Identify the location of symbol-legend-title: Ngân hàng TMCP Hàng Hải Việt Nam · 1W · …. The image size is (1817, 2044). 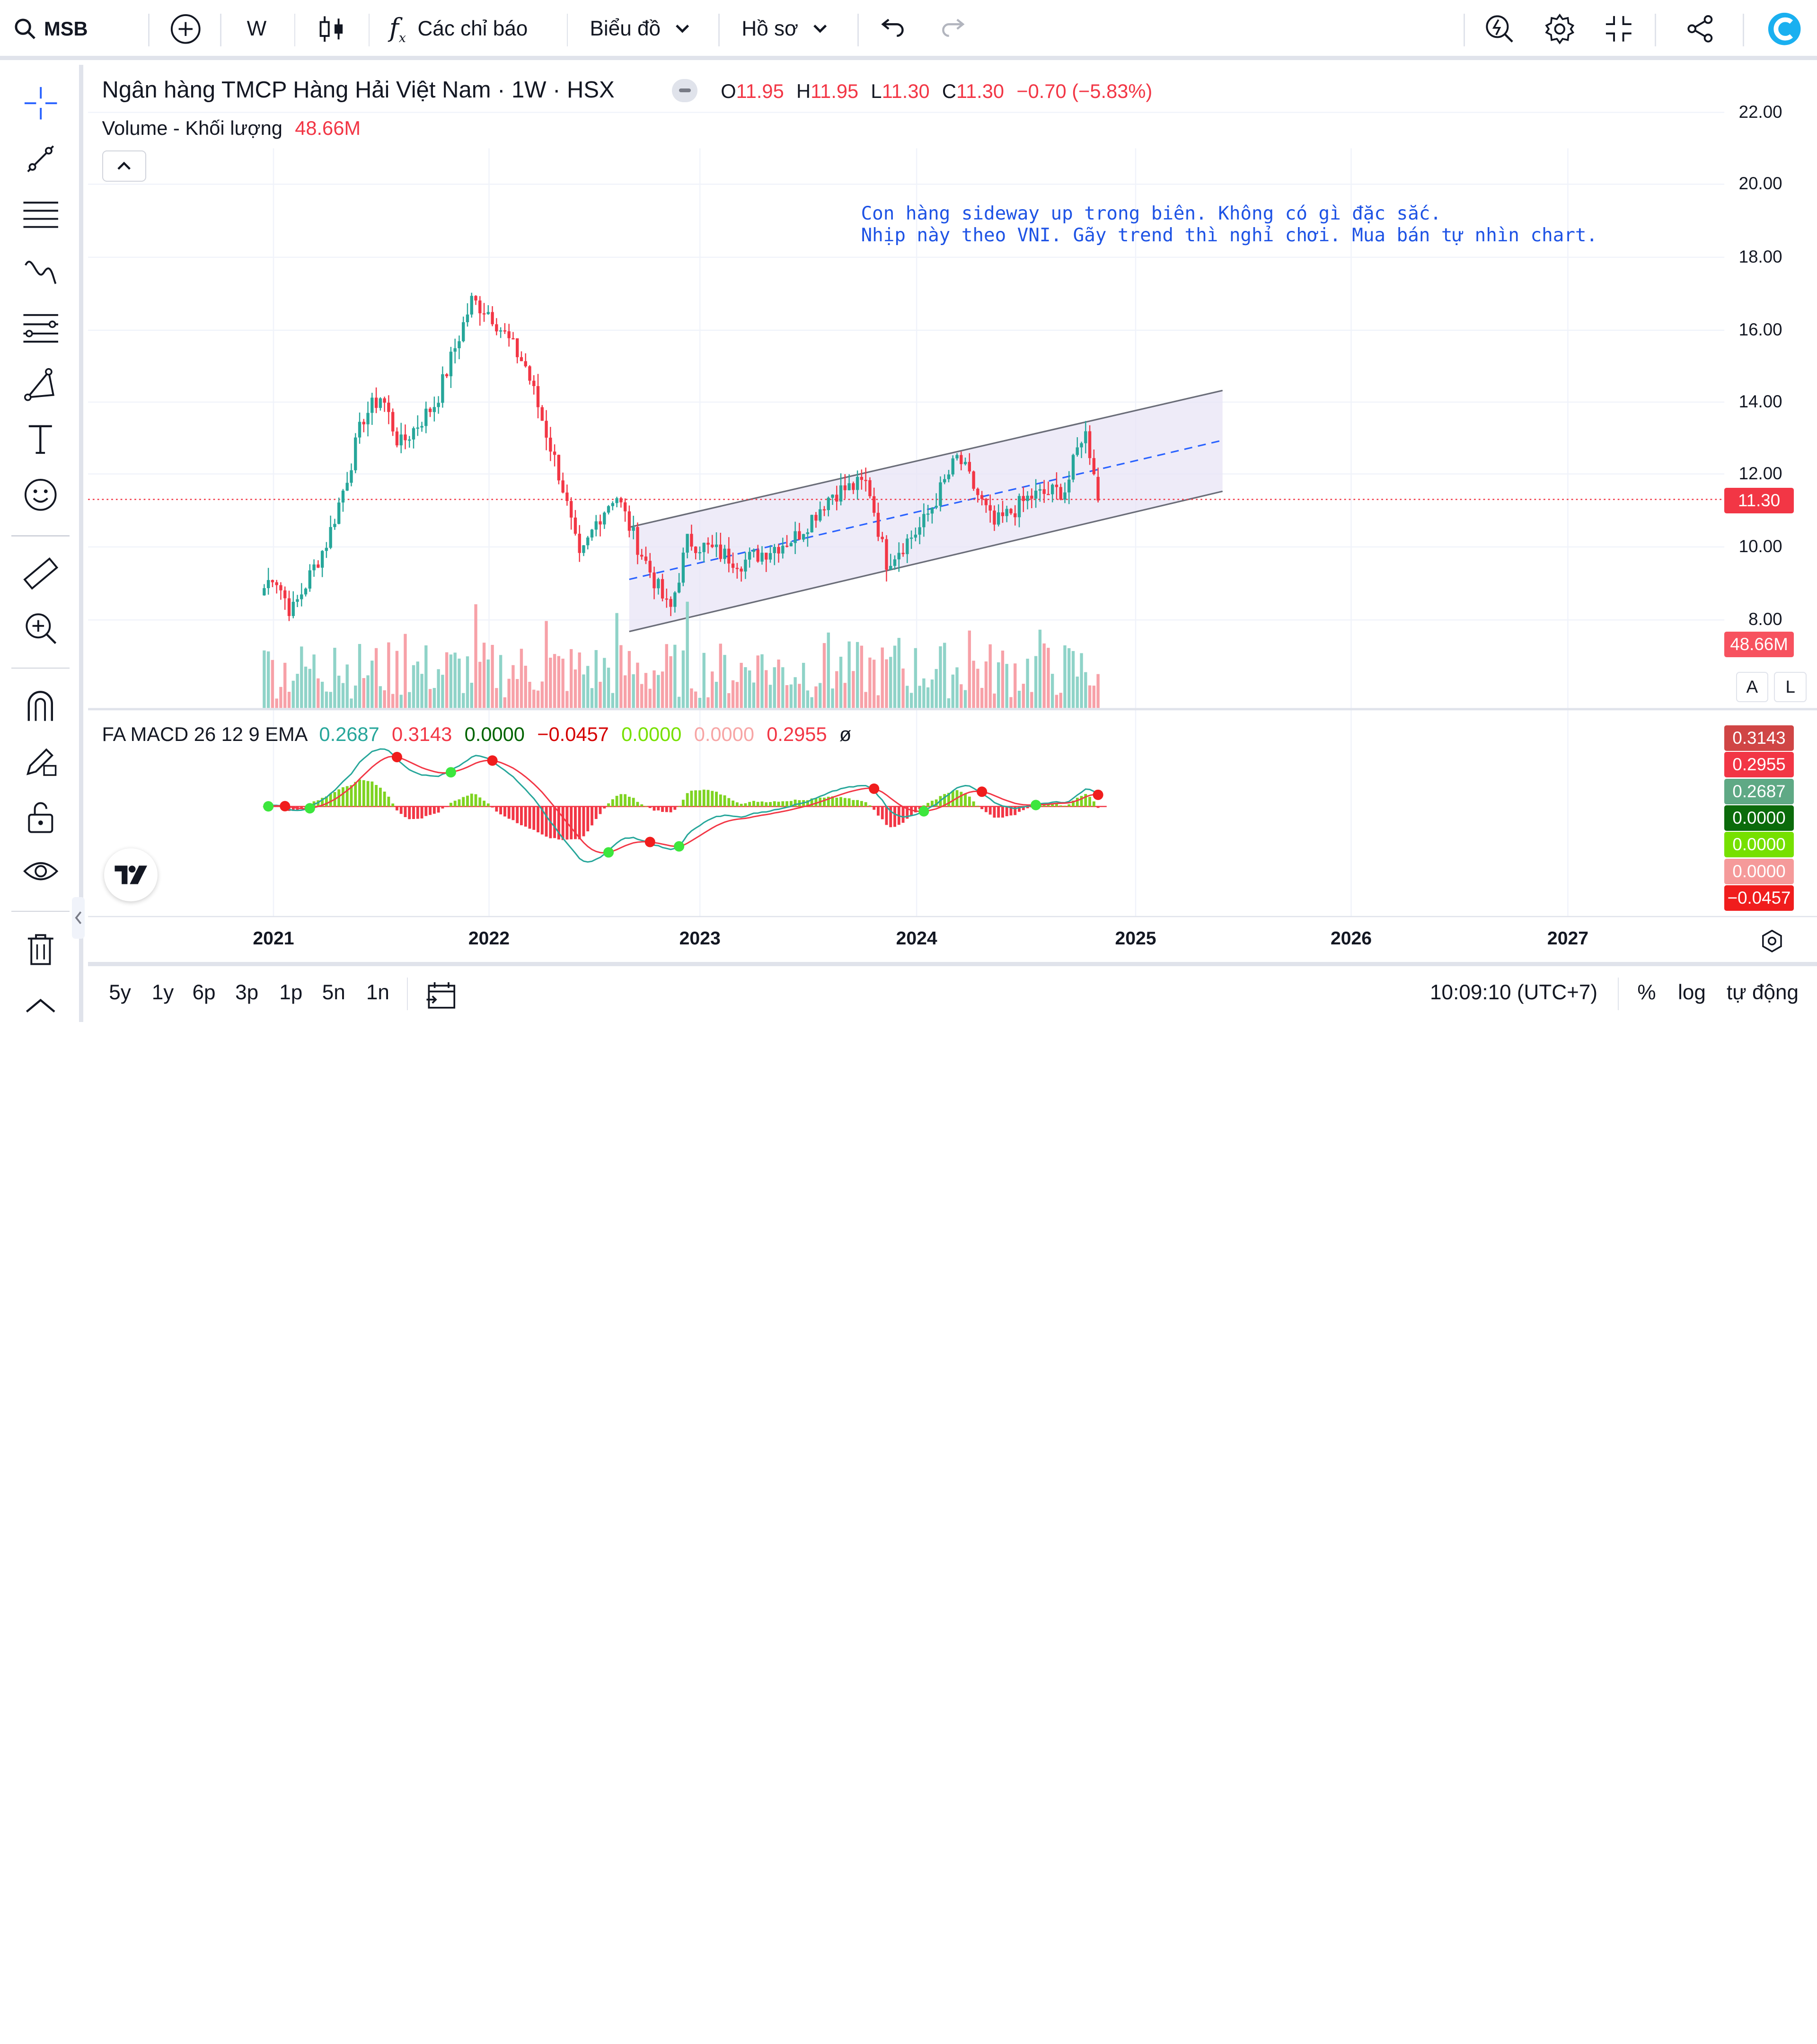
(359, 90).